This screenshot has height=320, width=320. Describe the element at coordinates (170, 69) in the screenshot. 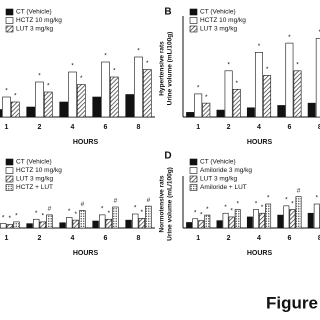

I see `y-axis-label: Urine volume (mL/100g)` at that location.